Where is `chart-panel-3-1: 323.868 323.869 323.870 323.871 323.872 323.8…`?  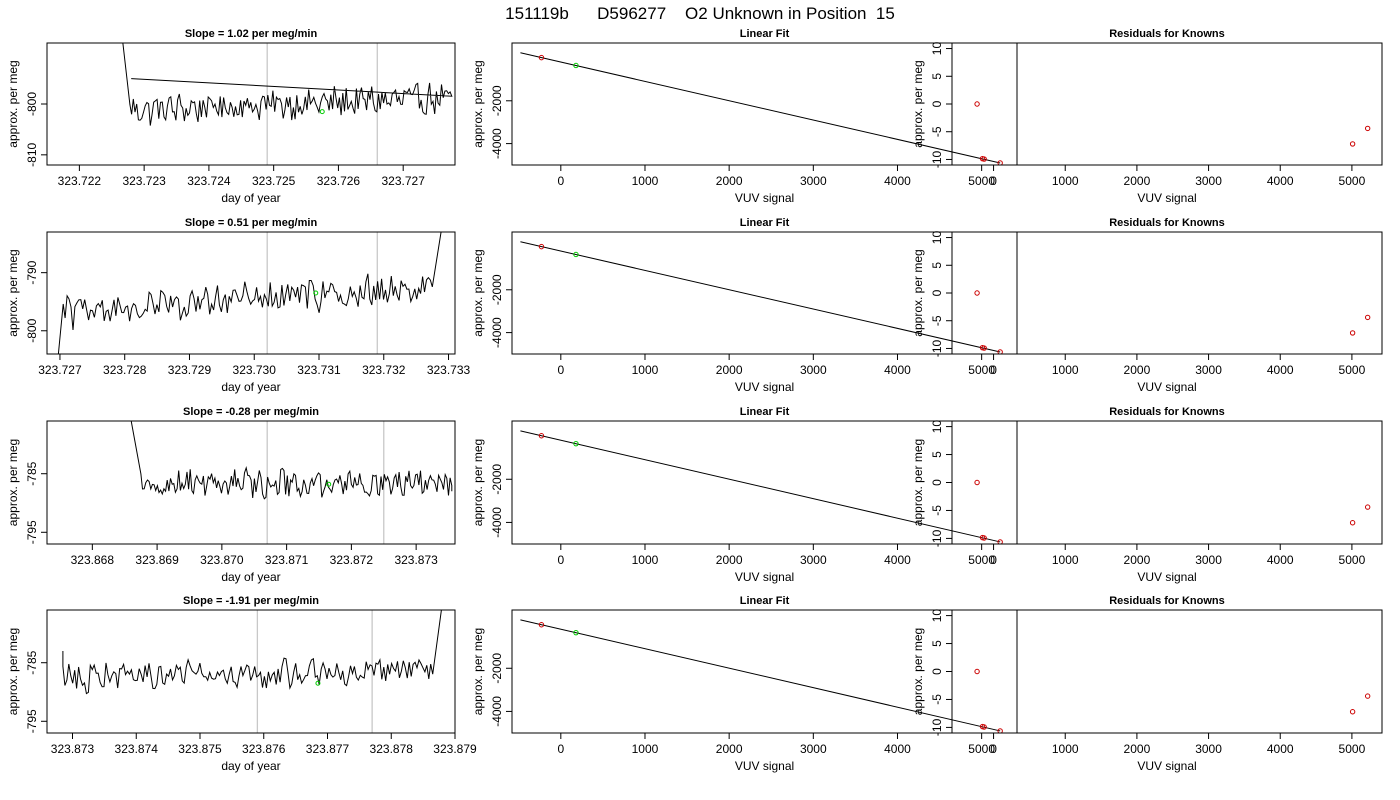
chart-panel-3-1: 323.868 323.869 323.870 323.871 323.872 323.8… is located at coordinates (231, 495).